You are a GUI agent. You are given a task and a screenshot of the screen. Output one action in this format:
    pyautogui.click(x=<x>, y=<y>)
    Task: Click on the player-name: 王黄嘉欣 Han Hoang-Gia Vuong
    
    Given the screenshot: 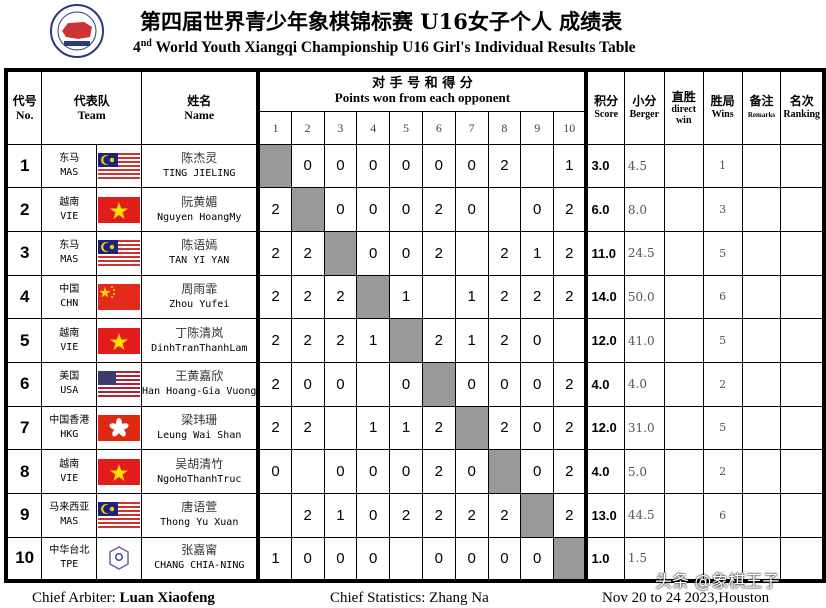 What is the action you would take?
    pyautogui.click(x=201, y=384)
    